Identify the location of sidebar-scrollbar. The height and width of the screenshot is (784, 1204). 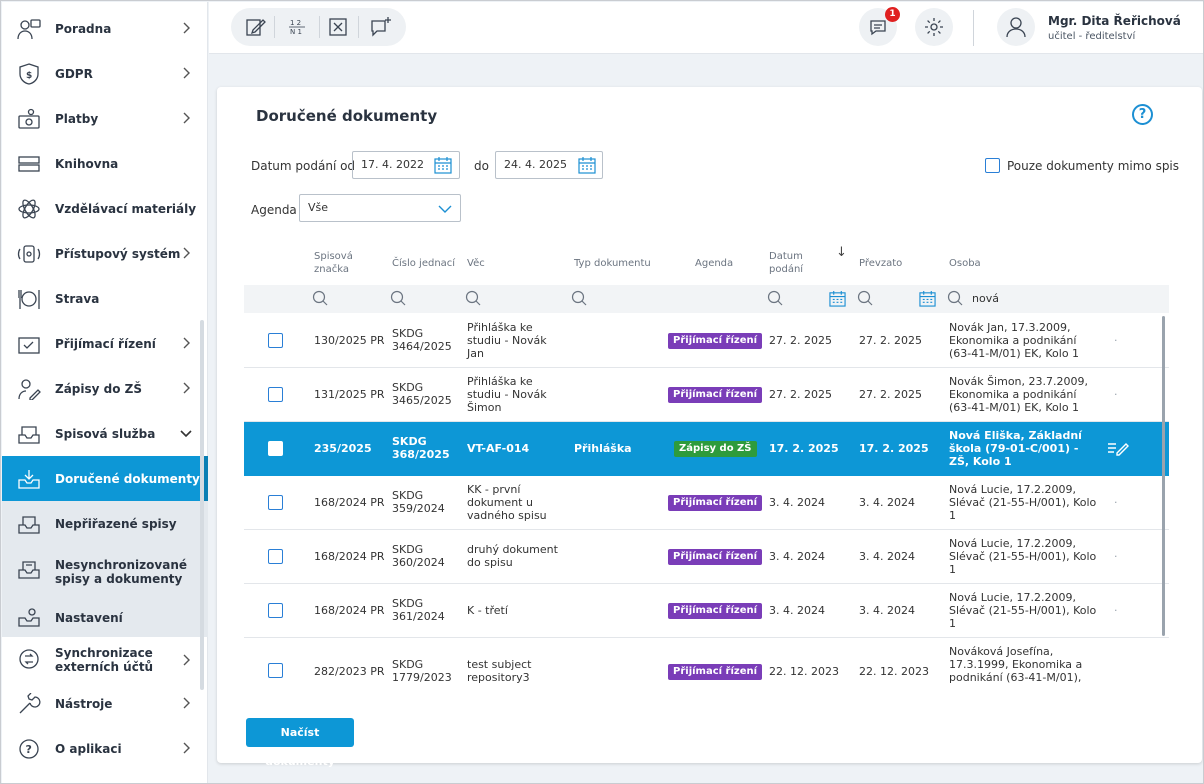
(202, 505).